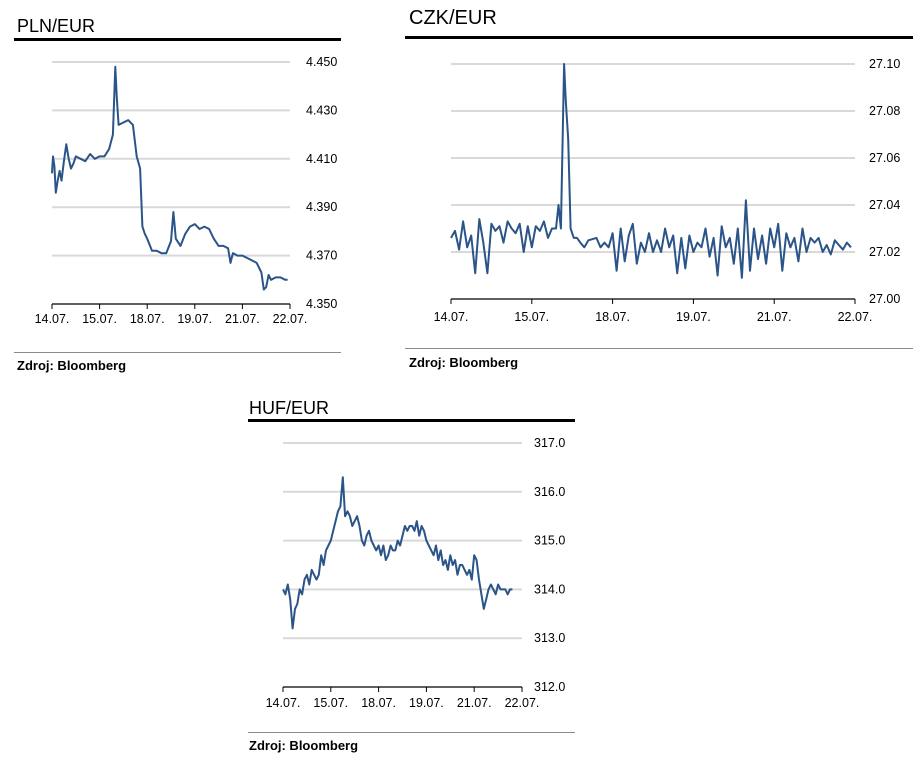  Describe the element at coordinates (56, 26) in the screenshot. I see `chart-title: PLN/EUR` at that location.